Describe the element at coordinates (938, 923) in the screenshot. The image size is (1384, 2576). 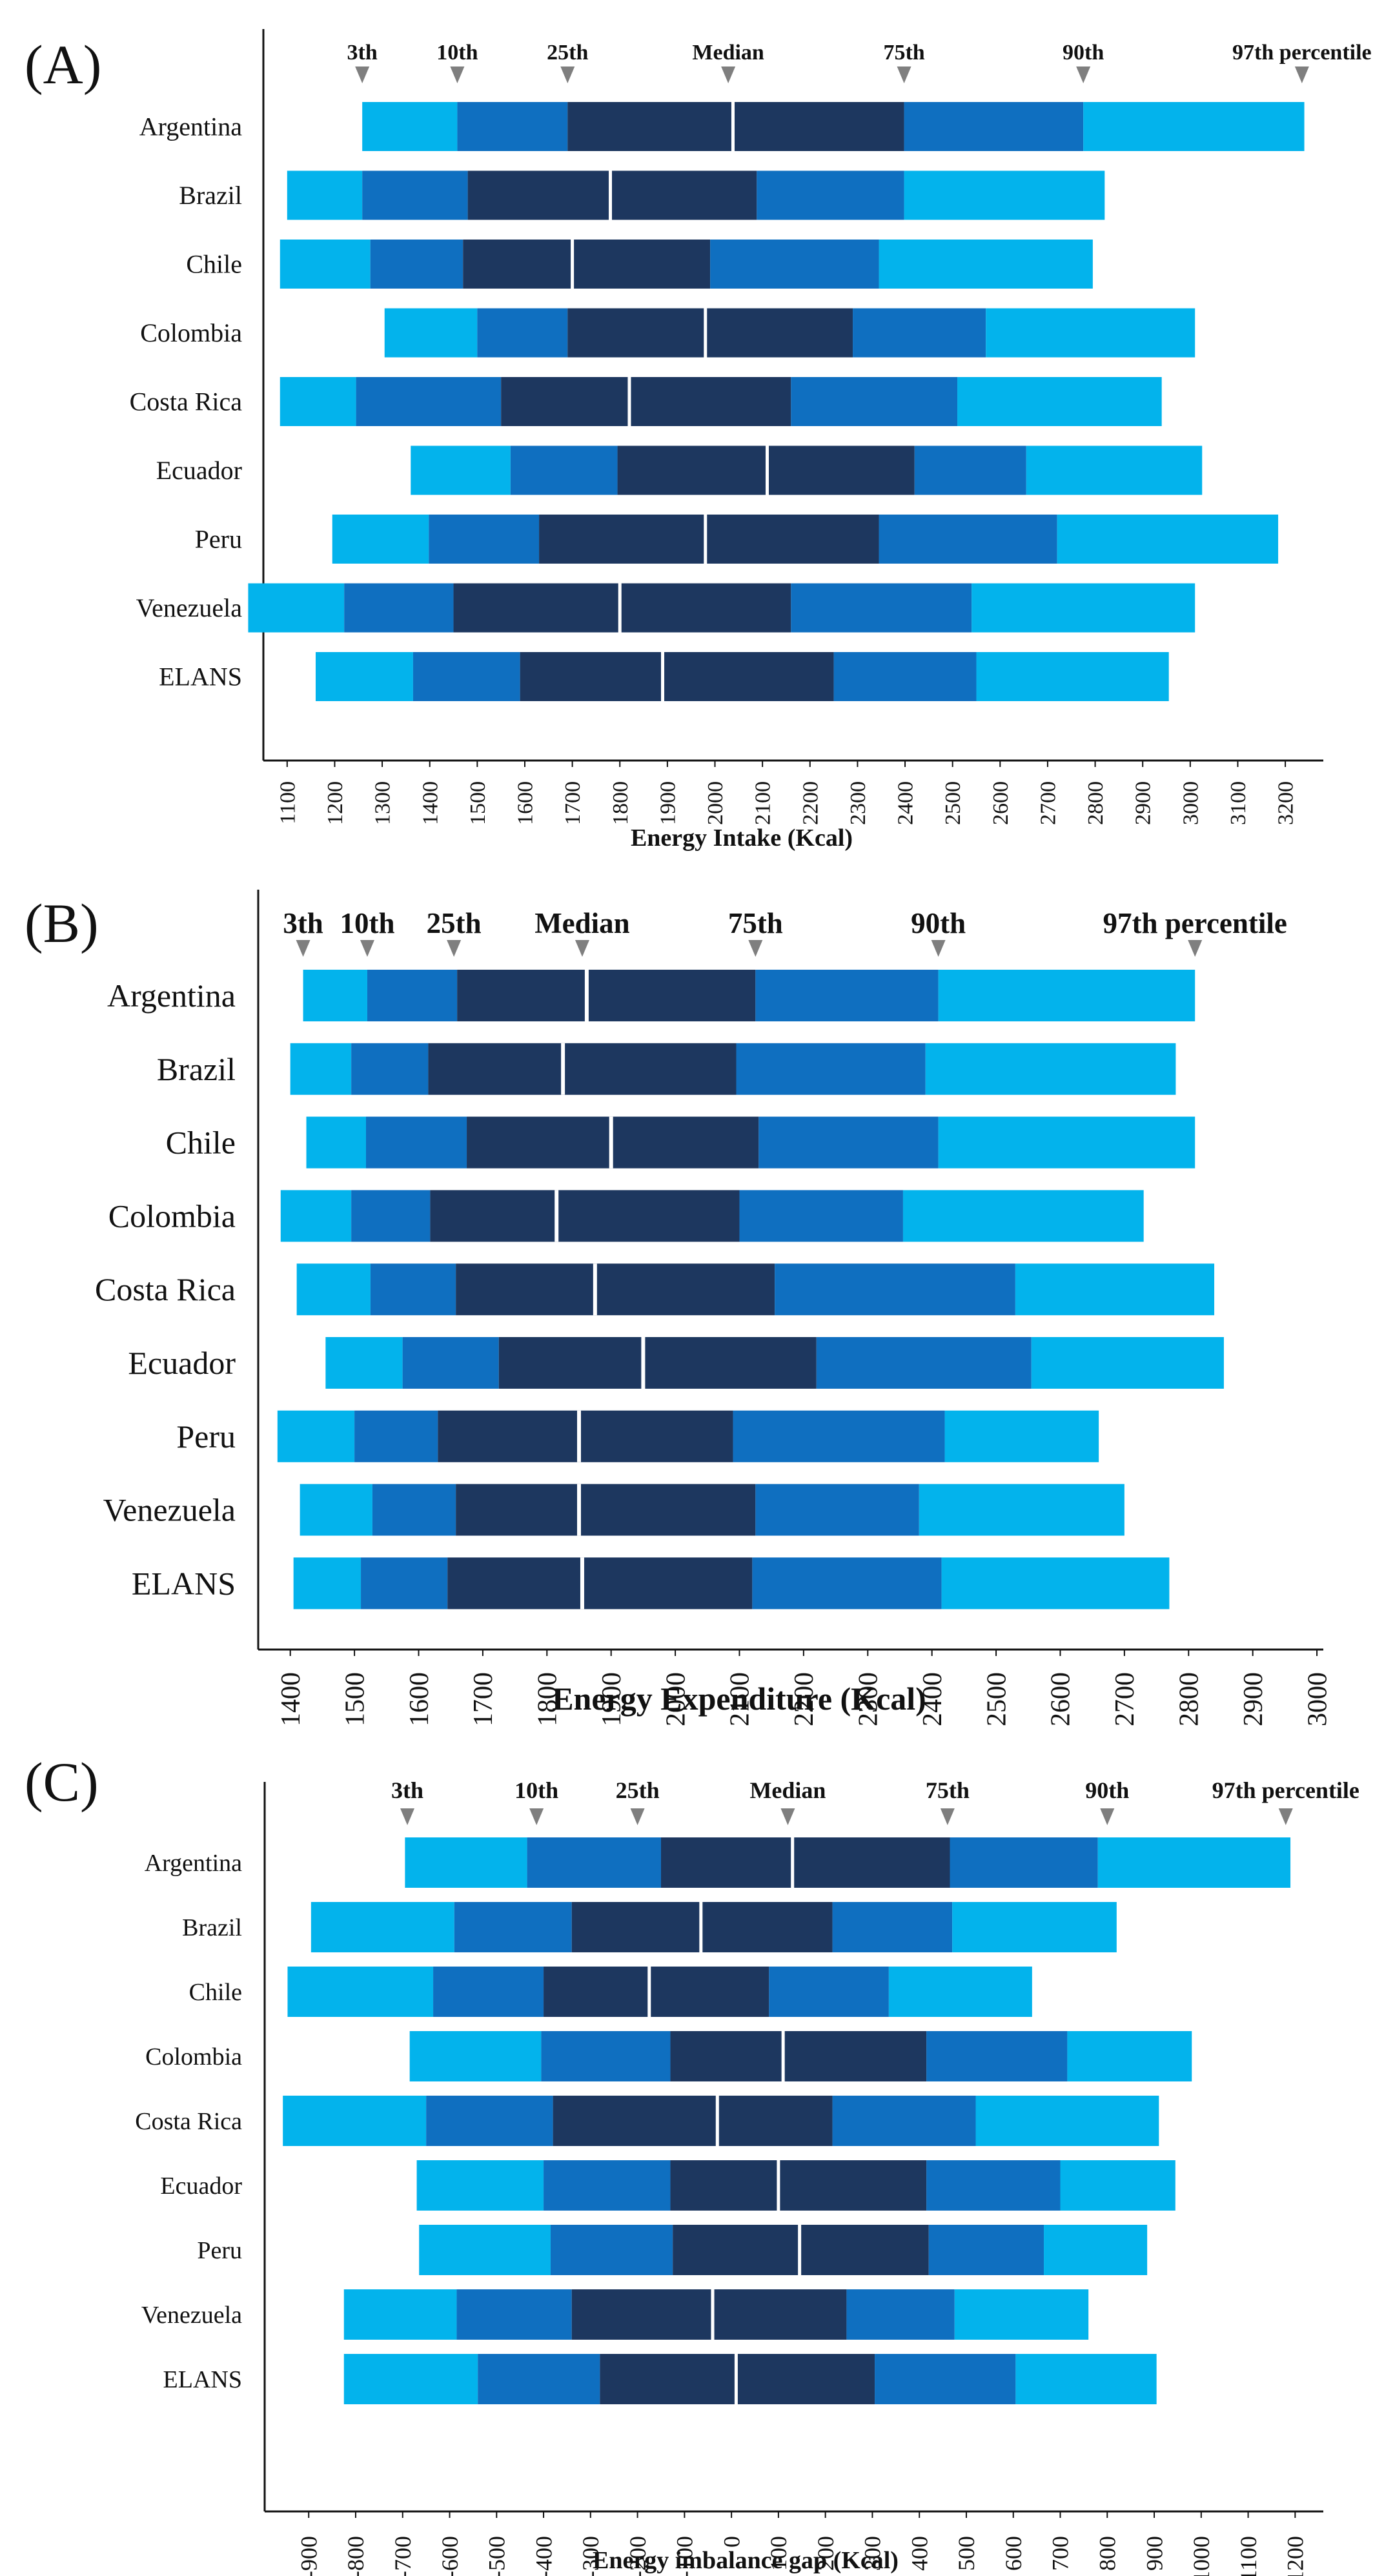
I see `percentile-label: 90th` at that location.